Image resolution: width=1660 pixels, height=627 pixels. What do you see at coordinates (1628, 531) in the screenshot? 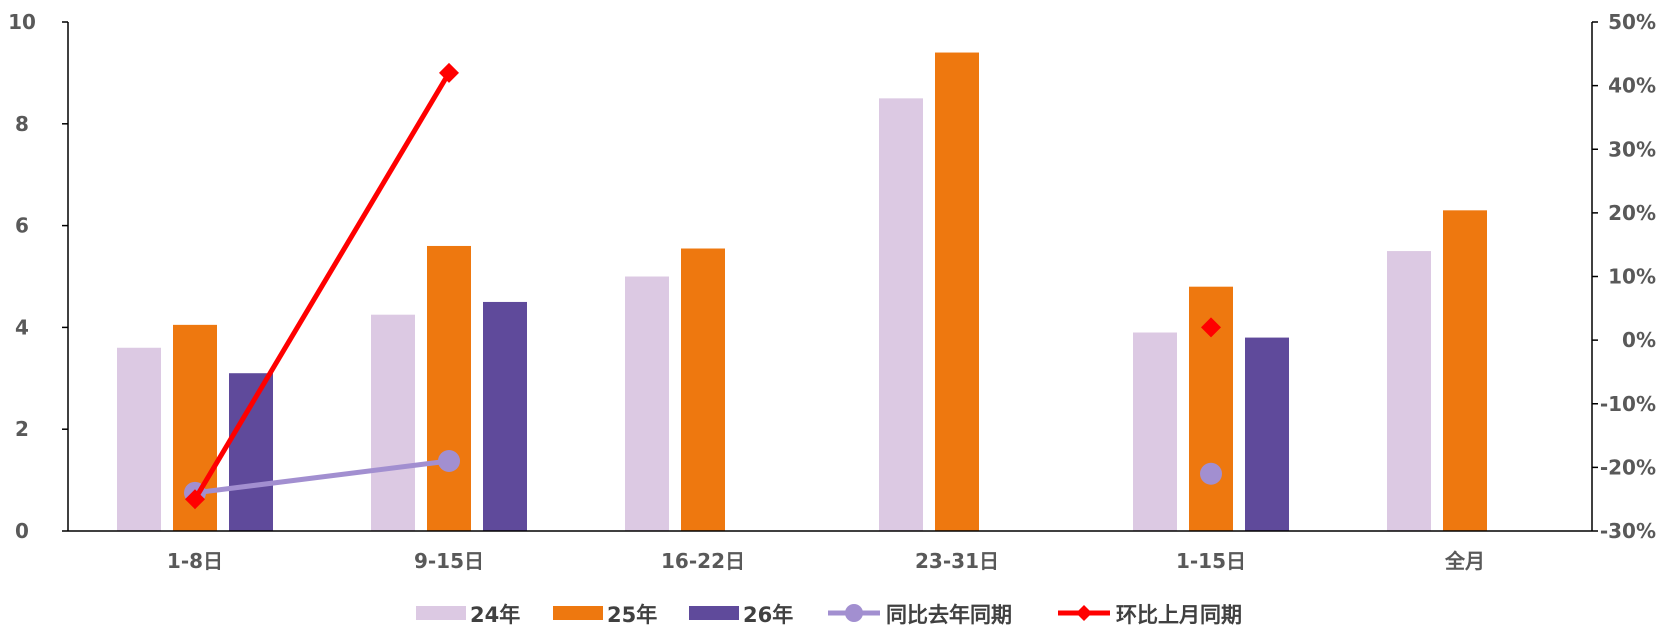
I see `y-right-tick-label: -30%` at bounding box center [1628, 531].